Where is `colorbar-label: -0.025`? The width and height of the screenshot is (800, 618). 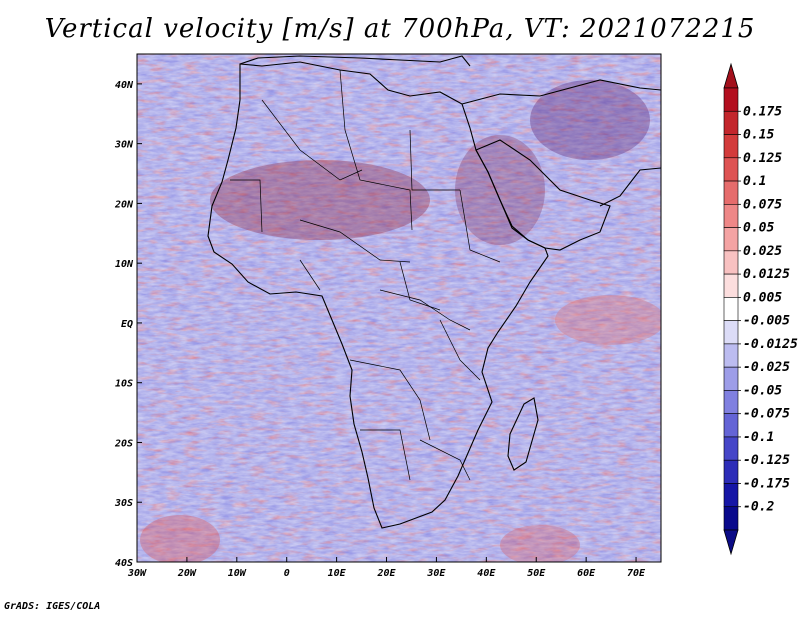 colorbar-label: -0.025 is located at coordinates (766, 367).